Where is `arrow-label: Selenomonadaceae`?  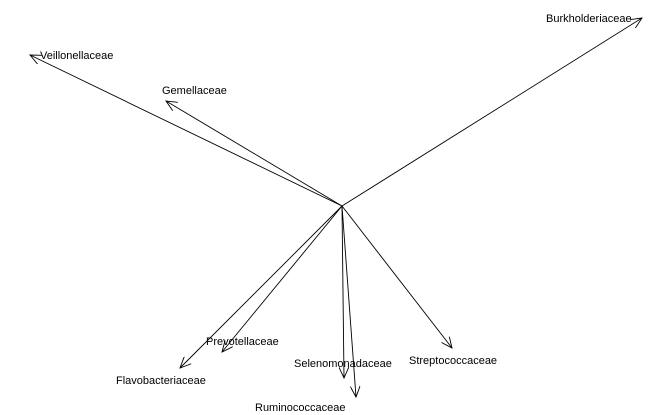 arrow-label: Selenomonadaceae is located at coordinates (343, 364).